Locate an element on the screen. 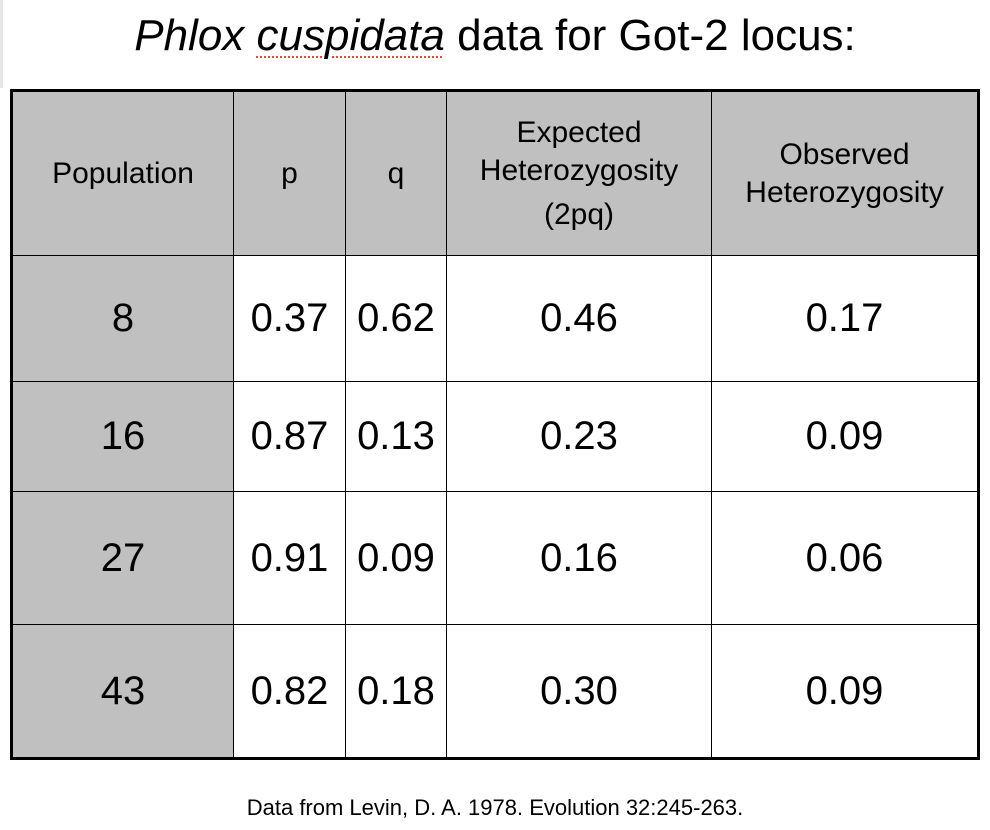  cell-expected: 0.30 is located at coordinates (579, 691).